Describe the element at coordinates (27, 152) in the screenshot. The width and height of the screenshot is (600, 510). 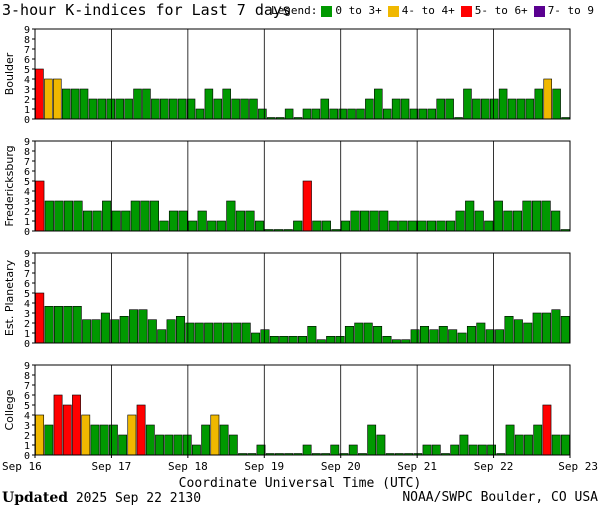
I see `y-tick-label: 8` at that location.